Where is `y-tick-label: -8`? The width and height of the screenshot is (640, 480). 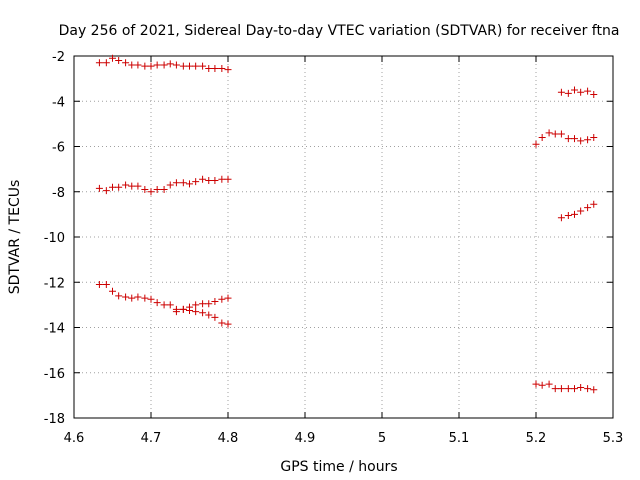
y-tick-label: -8 is located at coordinates (58, 193).